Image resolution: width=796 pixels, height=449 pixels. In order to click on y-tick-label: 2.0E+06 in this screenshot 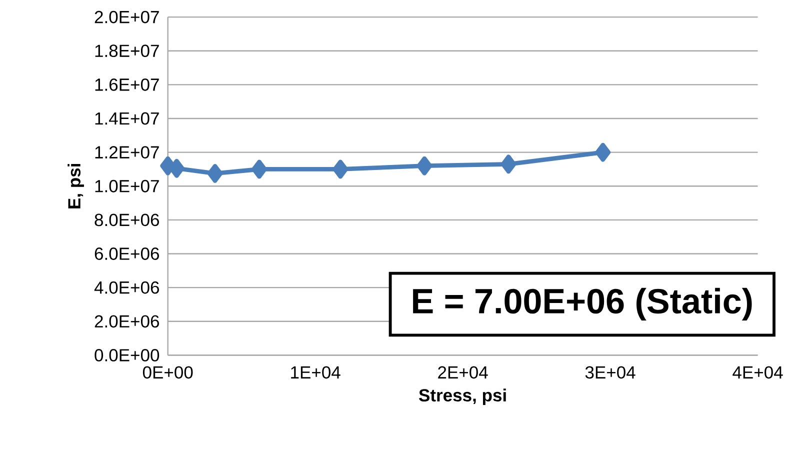, I will do `click(126, 321)`.